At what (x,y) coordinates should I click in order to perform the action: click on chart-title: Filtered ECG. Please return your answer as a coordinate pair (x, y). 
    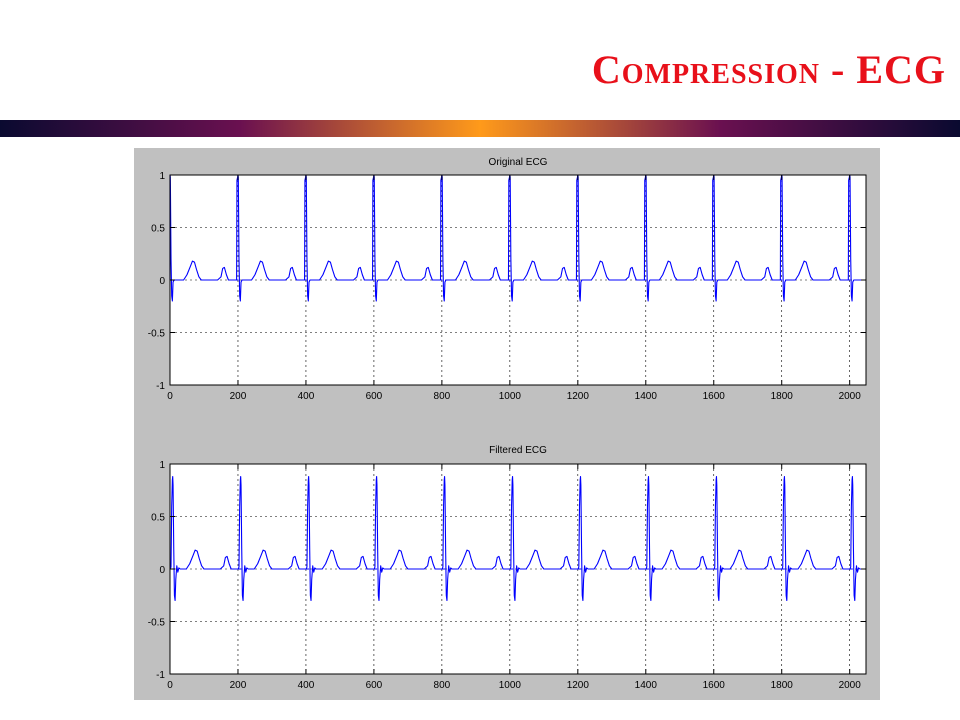
    Looking at the image, I should click on (518, 450).